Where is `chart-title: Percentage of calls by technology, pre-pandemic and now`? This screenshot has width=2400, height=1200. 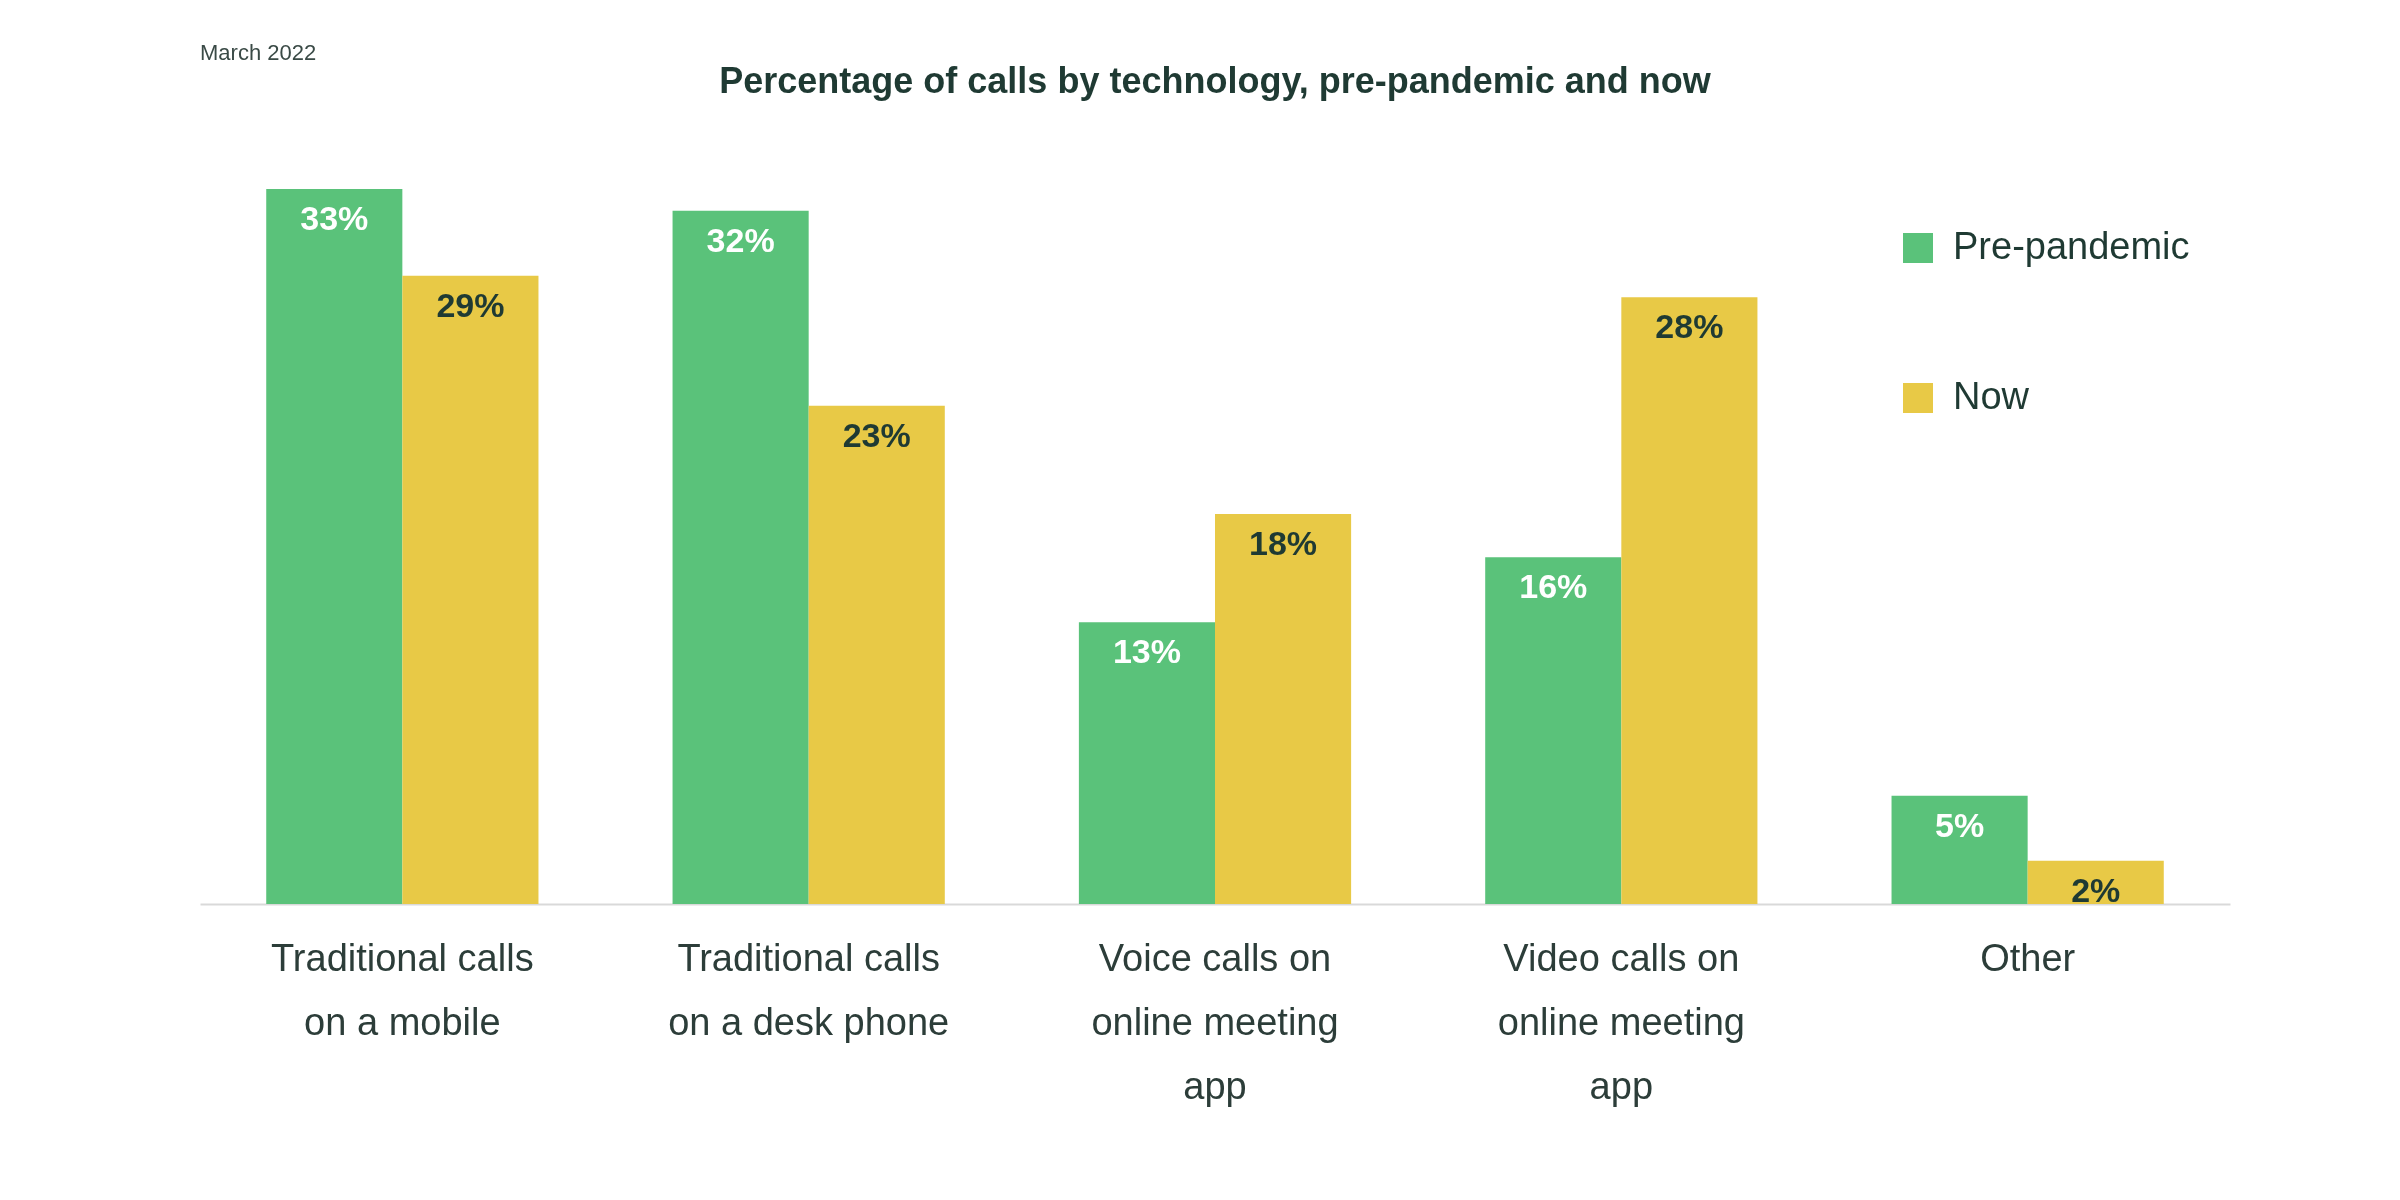
chart-title: Percentage of calls by technology, pre-pandemic and now is located at coordinates (1215, 80).